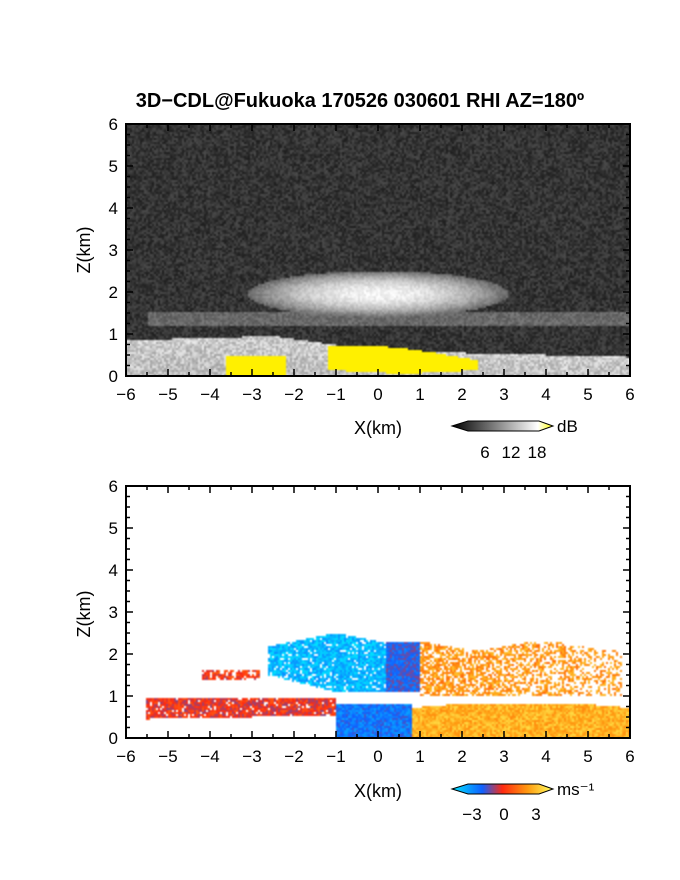 Image resolution: width=680 pixels, height=880 pixels. Describe the element at coordinates (514, 439) in the screenshot. I see `snr-colorbar: dB 6 12 18` at that location.